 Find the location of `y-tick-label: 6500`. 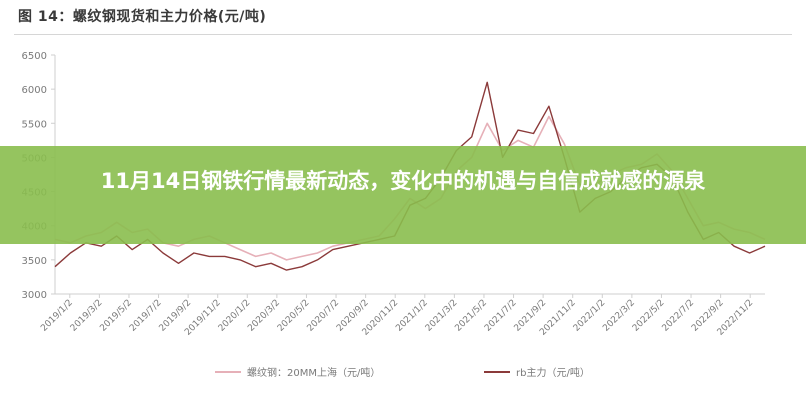

y-tick-label: 6500 is located at coordinates (34, 56).